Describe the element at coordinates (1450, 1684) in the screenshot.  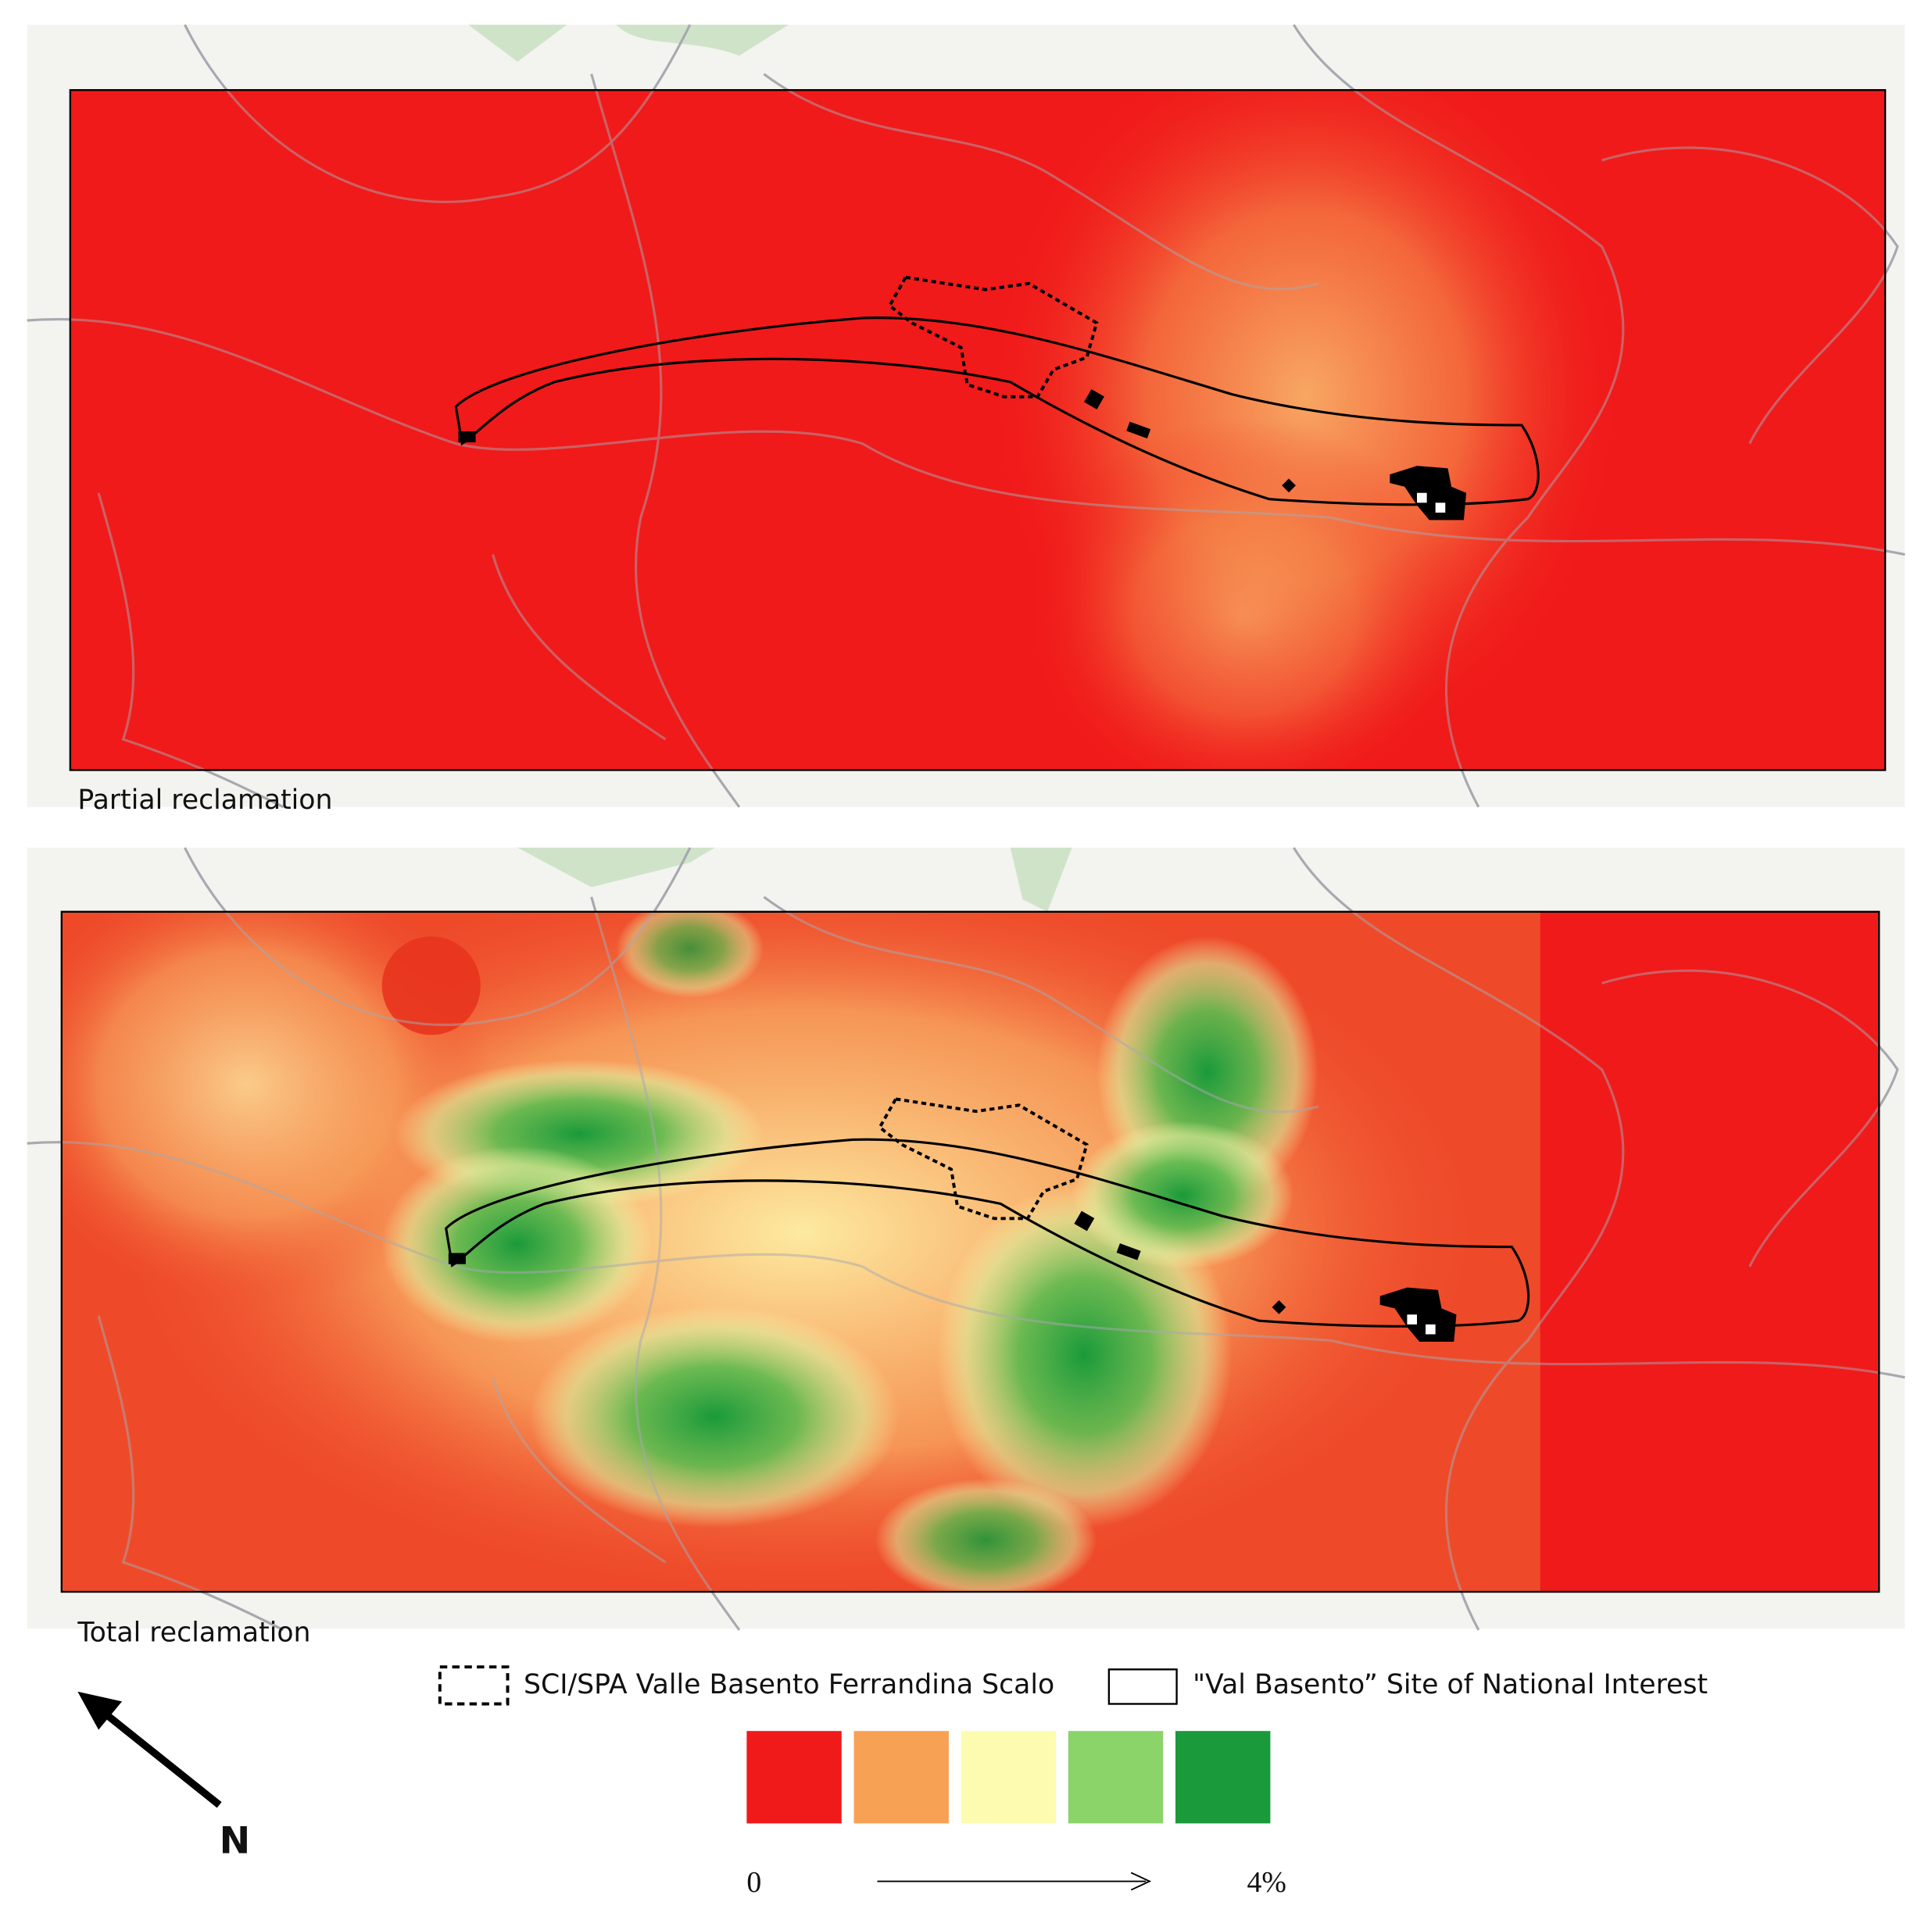
I see `legend-label: "Val Basento” Site of National Interest` at that location.